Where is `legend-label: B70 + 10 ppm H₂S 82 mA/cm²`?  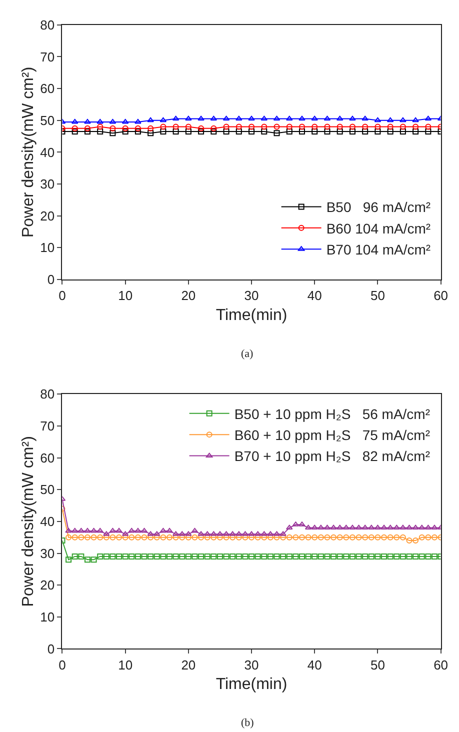 legend-label: B70 + 10 ppm H₂S 82 mA/cm² is located at coordinates (332, 456).